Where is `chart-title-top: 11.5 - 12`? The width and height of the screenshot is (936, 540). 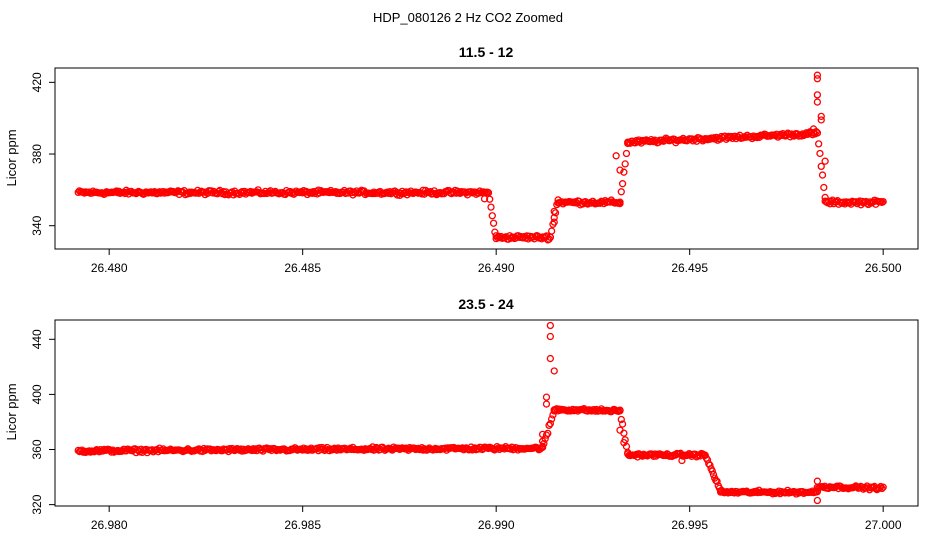 chart-title-top: 11.5 - 12 is located at coordinates (486, 52).